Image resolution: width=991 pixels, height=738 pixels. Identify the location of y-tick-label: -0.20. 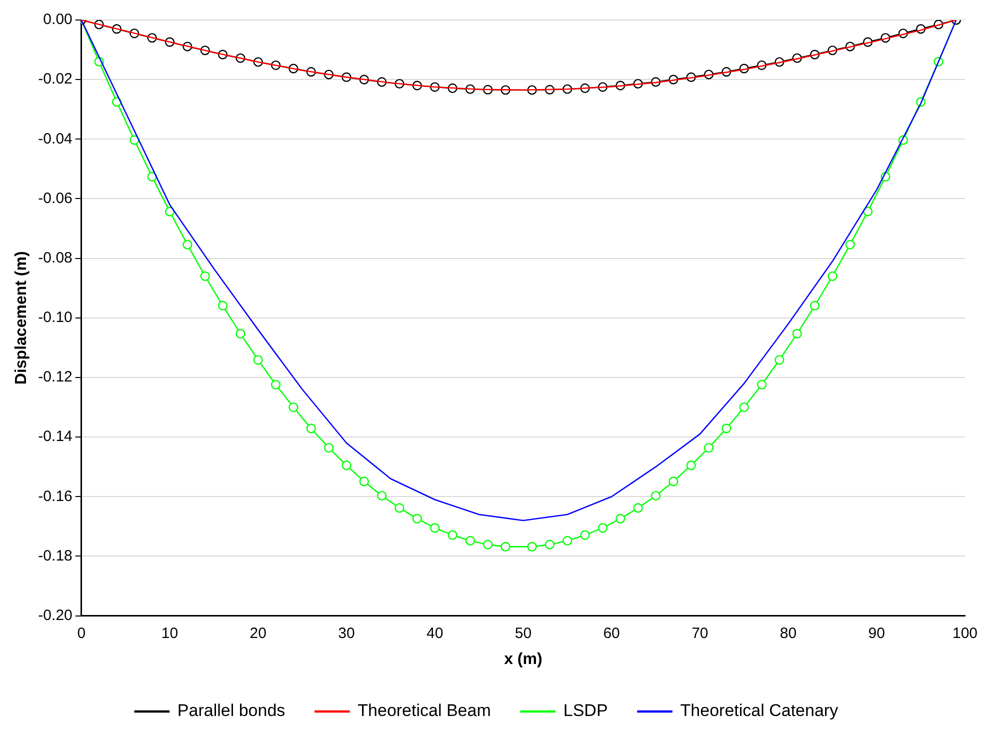
(55, 615).